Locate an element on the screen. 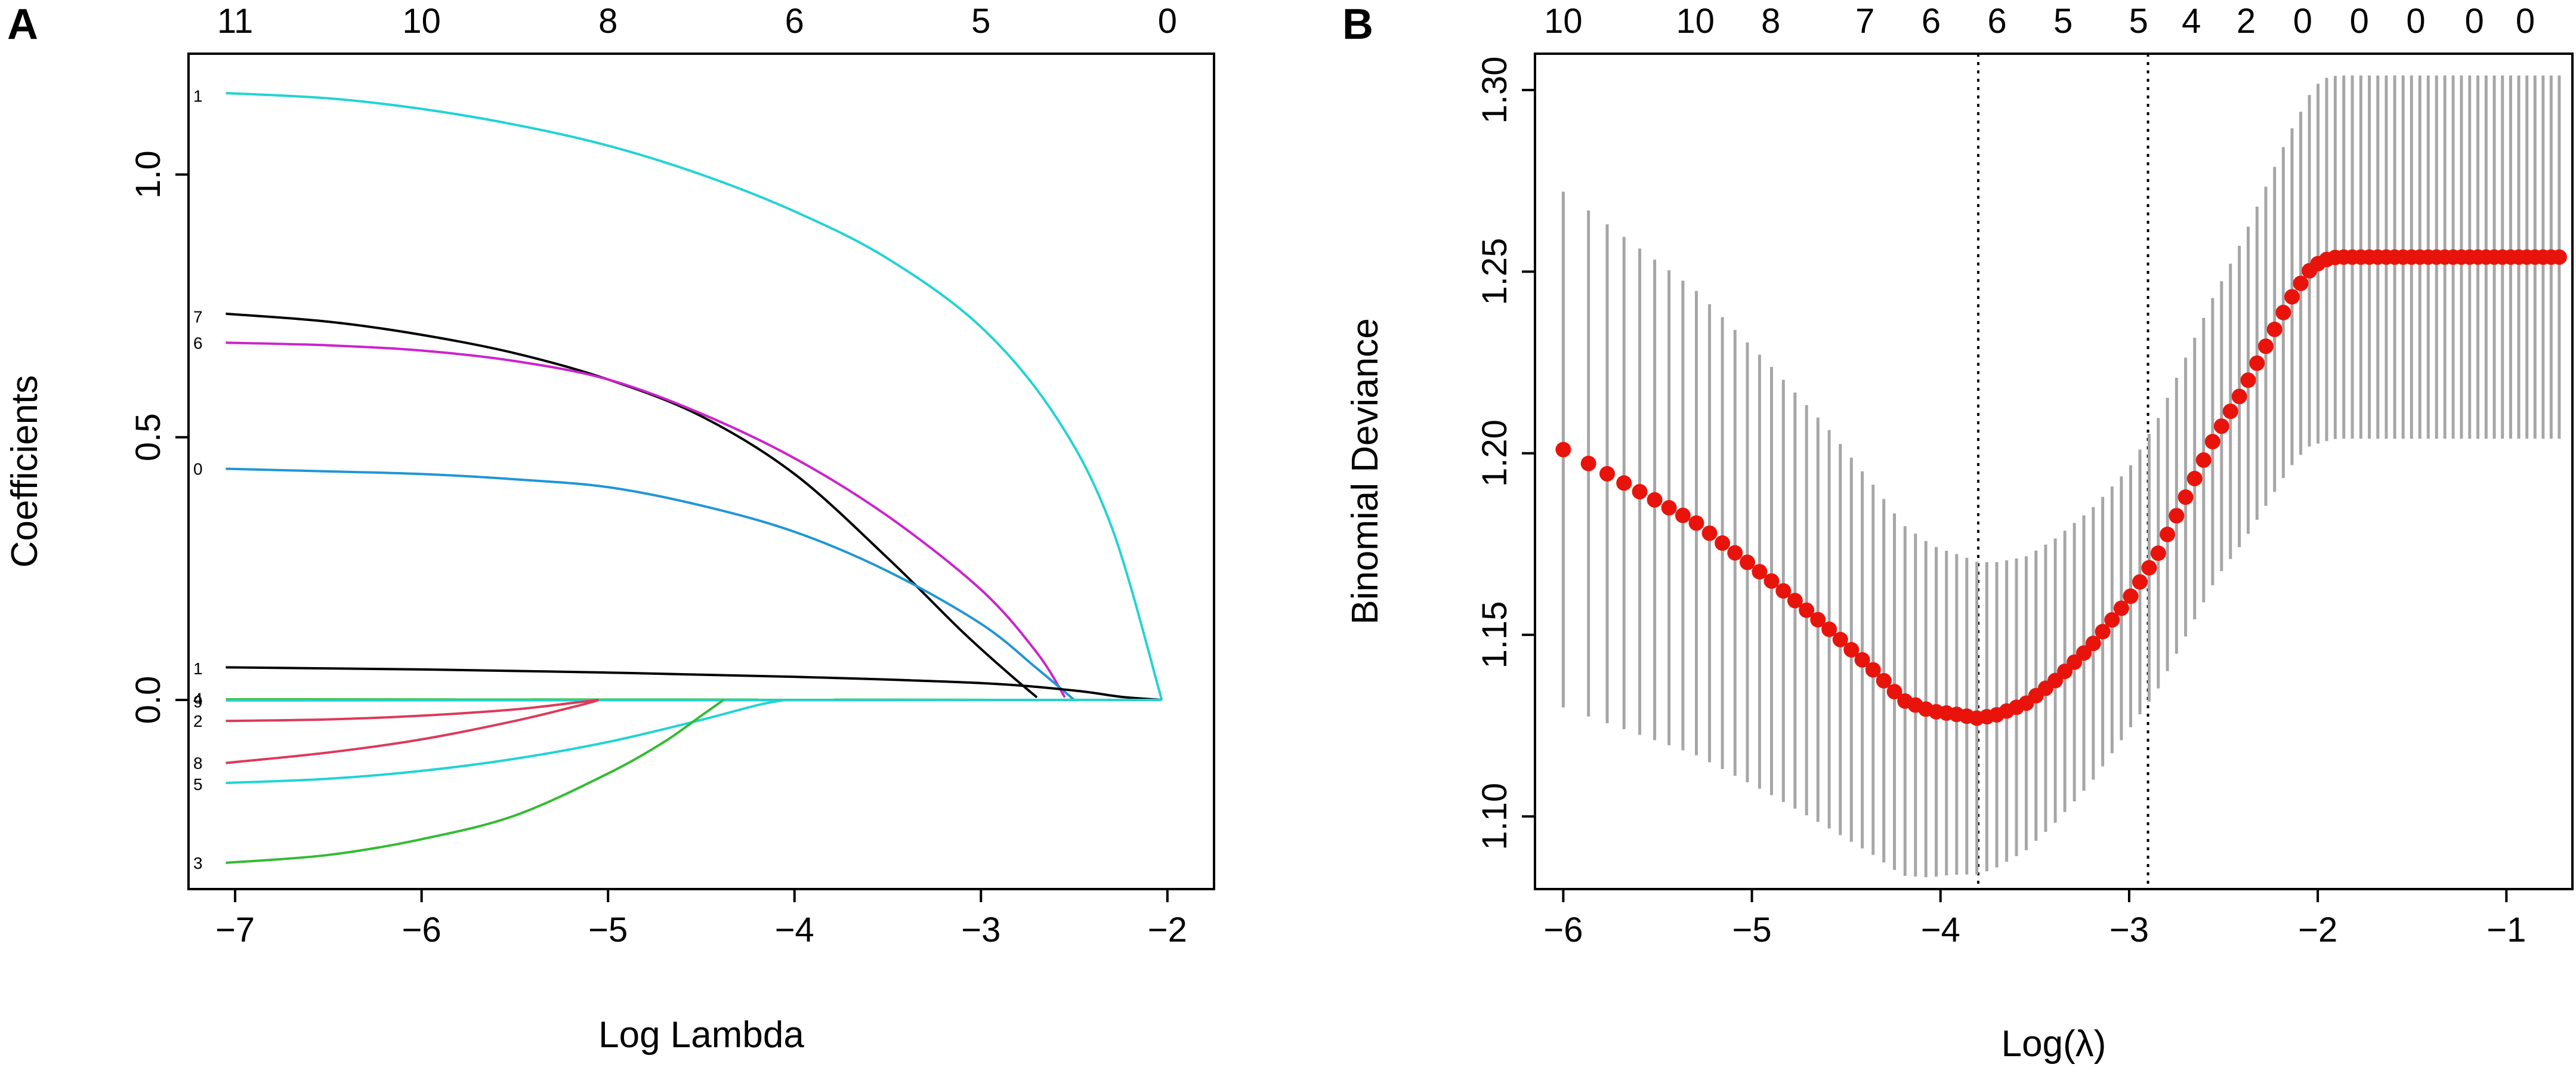  path-end-label: 5 is located at coordinates (198, 784).